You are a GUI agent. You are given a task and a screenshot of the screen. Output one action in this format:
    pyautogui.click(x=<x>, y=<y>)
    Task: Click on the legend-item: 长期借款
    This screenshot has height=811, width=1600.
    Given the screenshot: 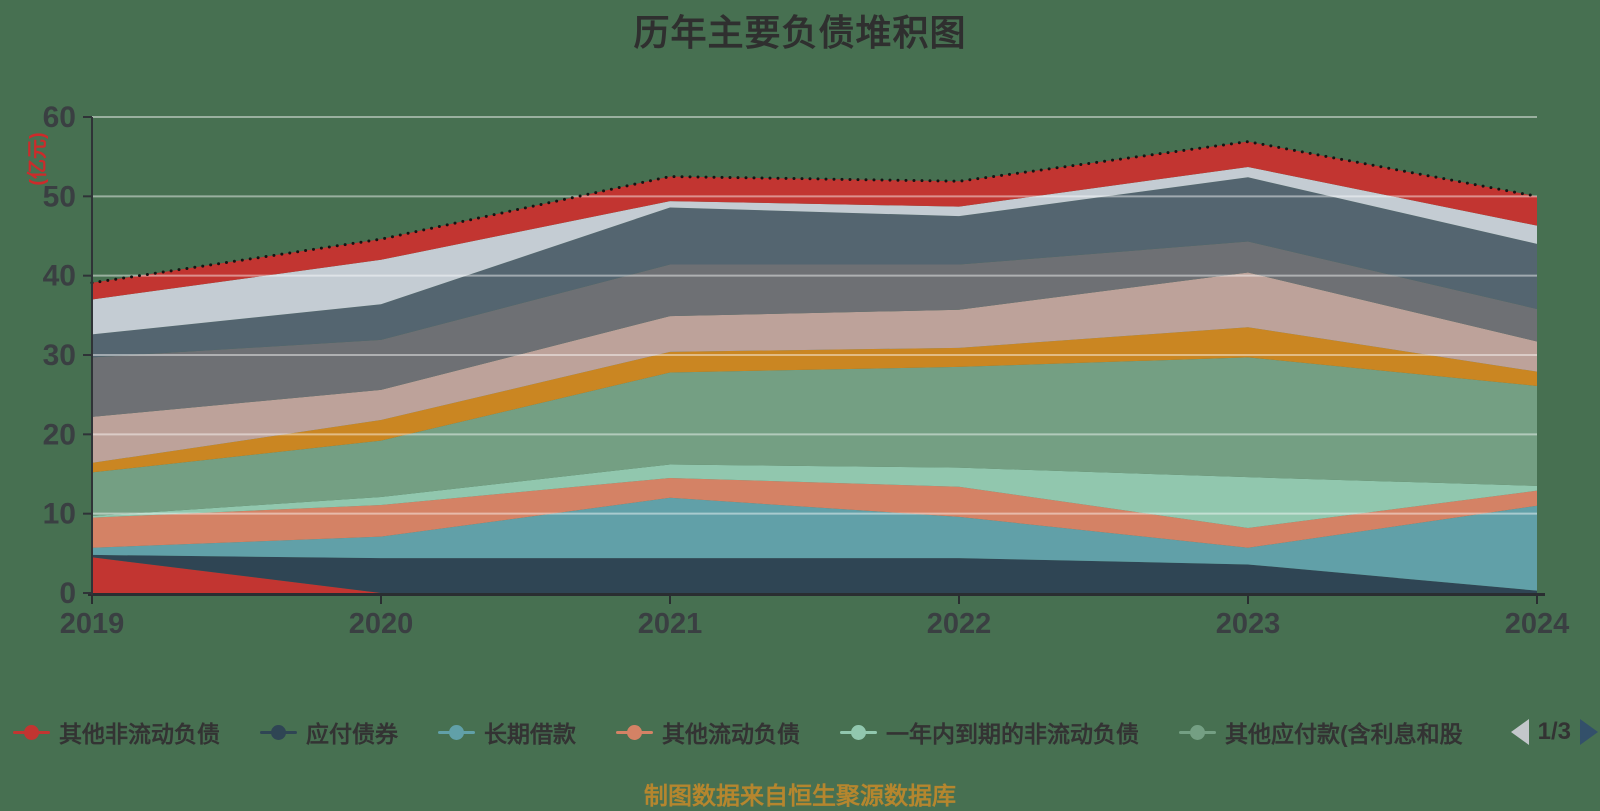 What is the action you would take?
    pyautogui.click(x=507, y=732)
    